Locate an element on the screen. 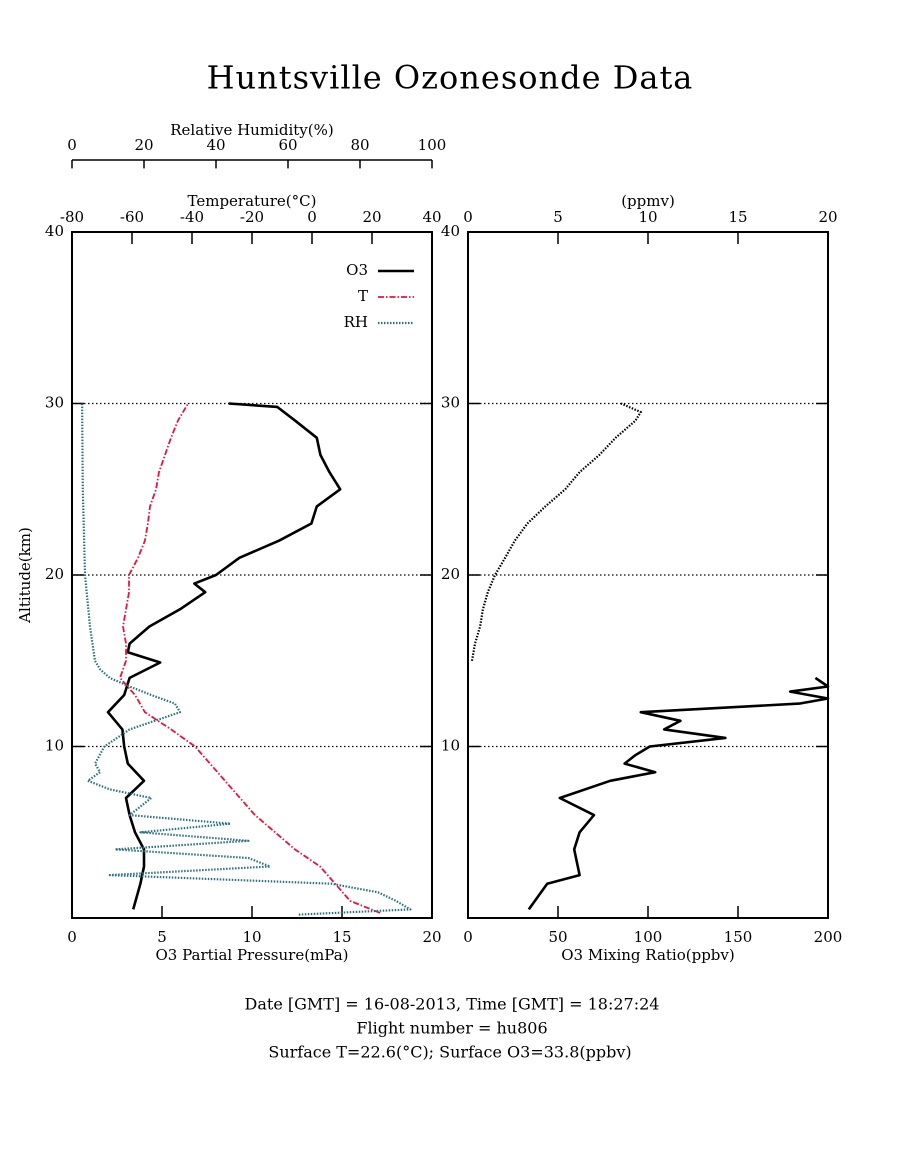  x3-tick-label: 0 is located at coordinates (72, 145).